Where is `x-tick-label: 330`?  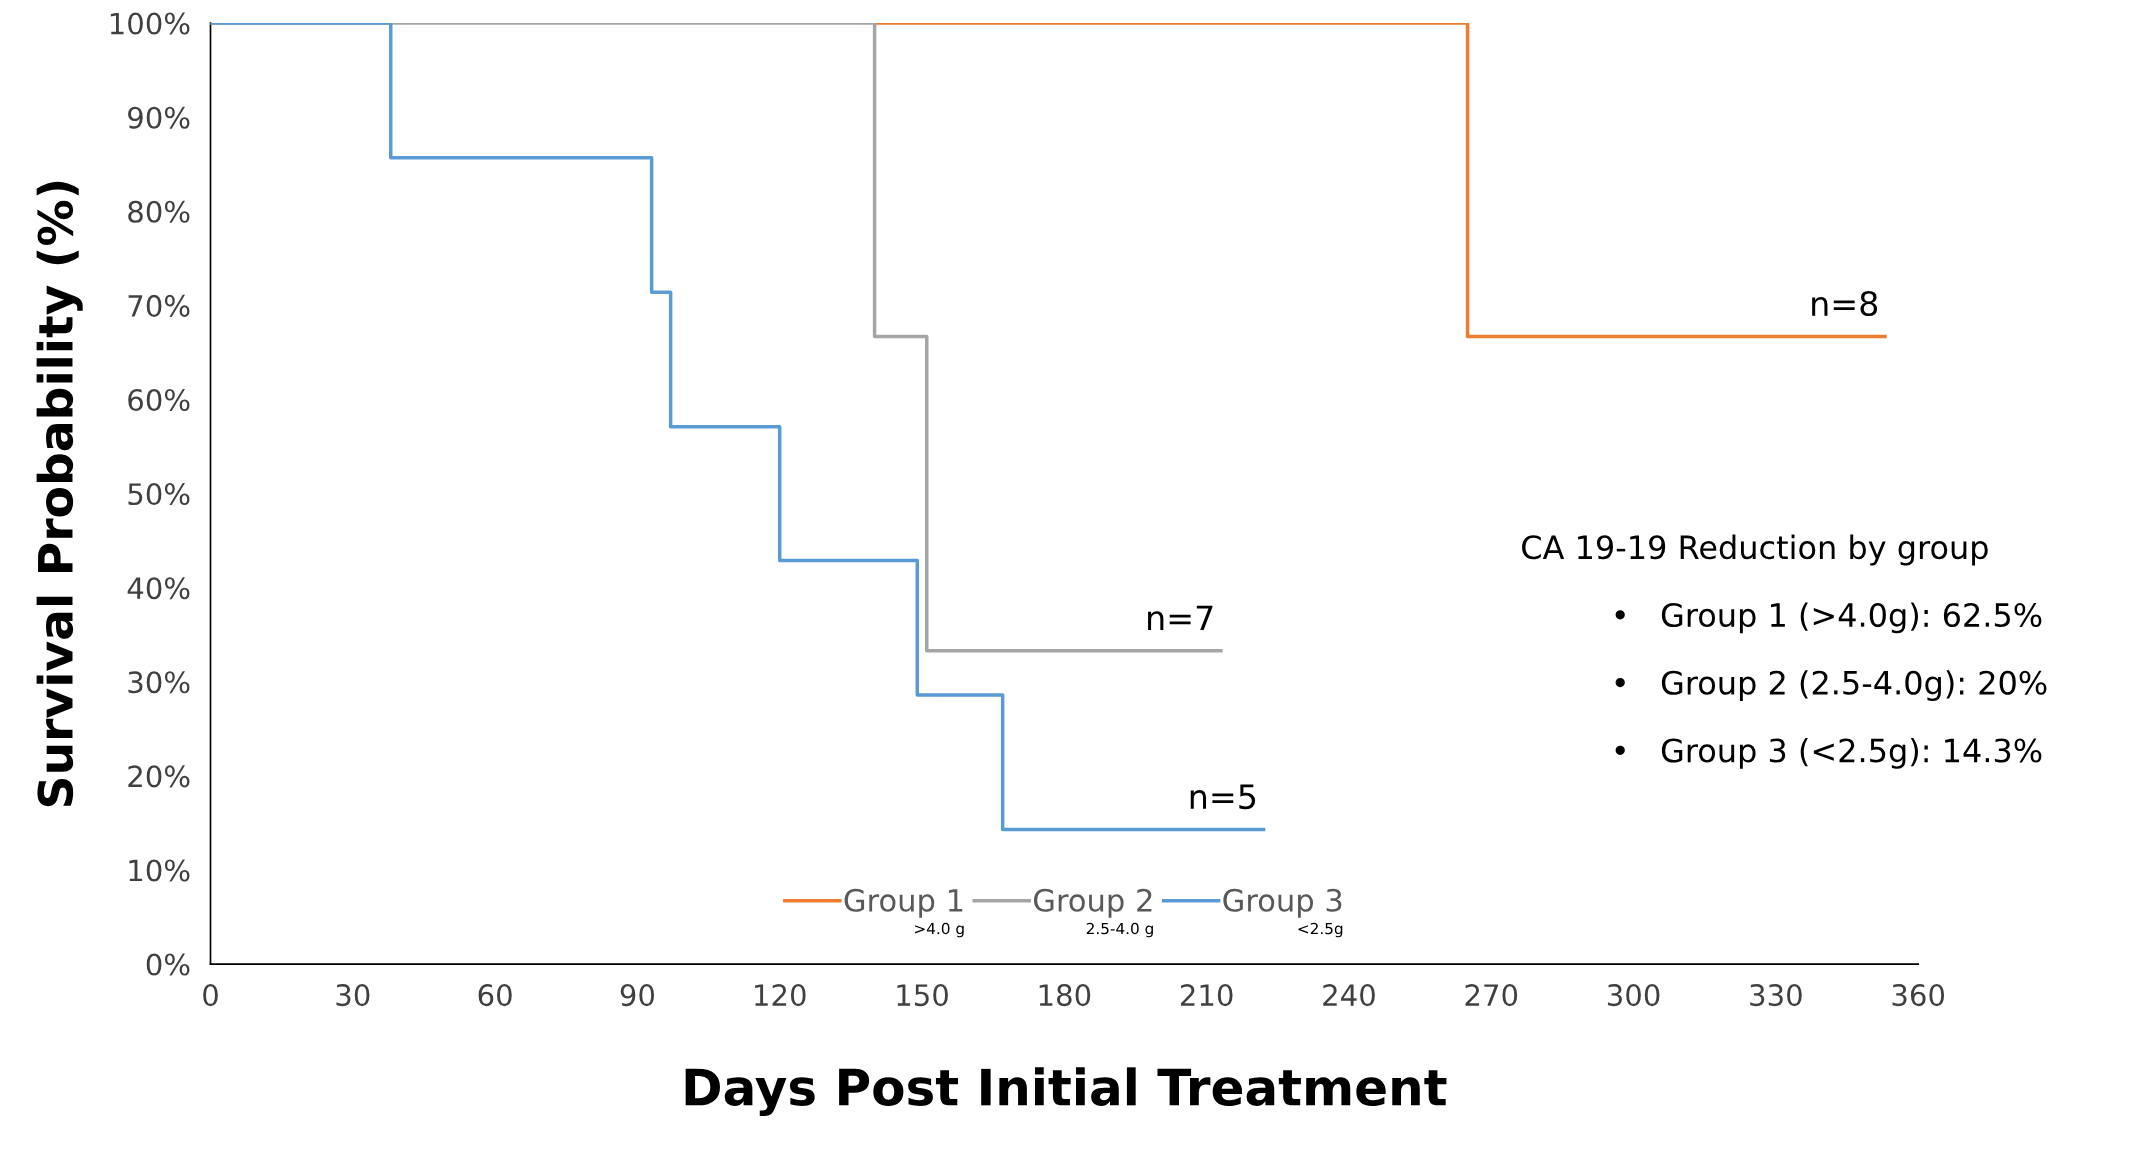 x-tick-label: 330 is located at coordinates (1776, 995).